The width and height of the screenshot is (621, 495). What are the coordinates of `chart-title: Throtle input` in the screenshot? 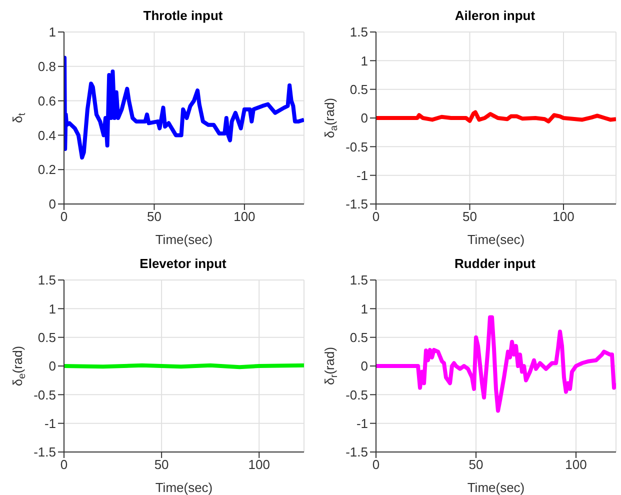 It's located at (183, 16).